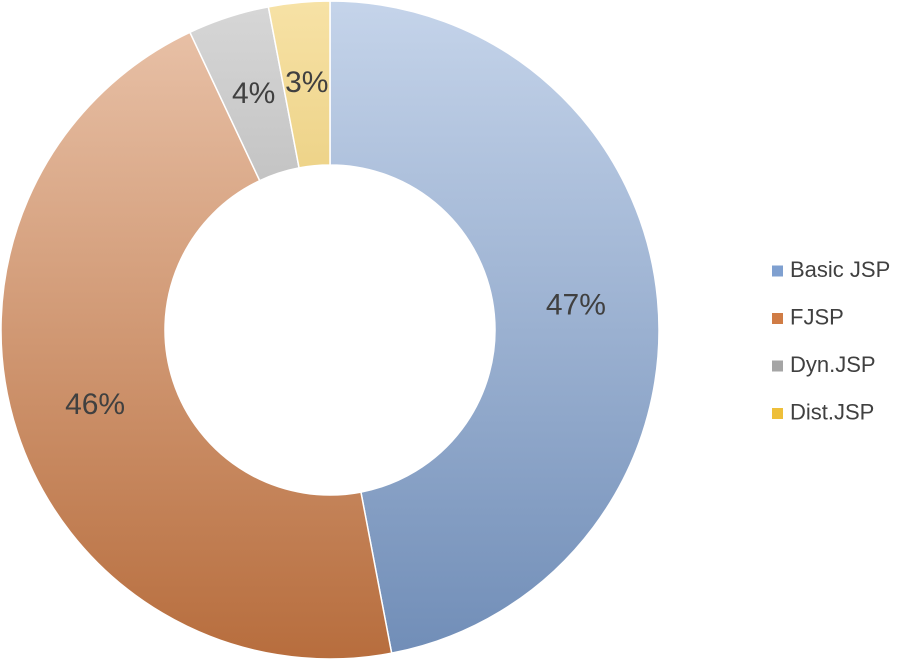 The width and height of the screenshot is (917, 659). What do you see at coordinates (95, 404) in the screenshot?
I see `value-label: 46%` at bounding box center [95, 404].